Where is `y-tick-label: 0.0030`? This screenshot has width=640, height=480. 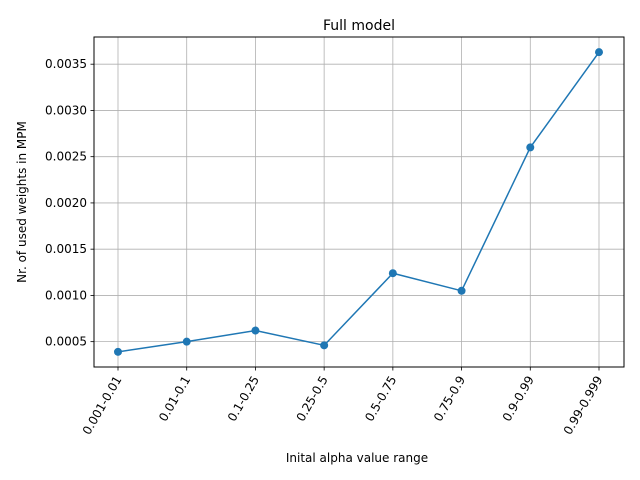 y-tick-label: 0.0030 is located at coordinates (66, 110).